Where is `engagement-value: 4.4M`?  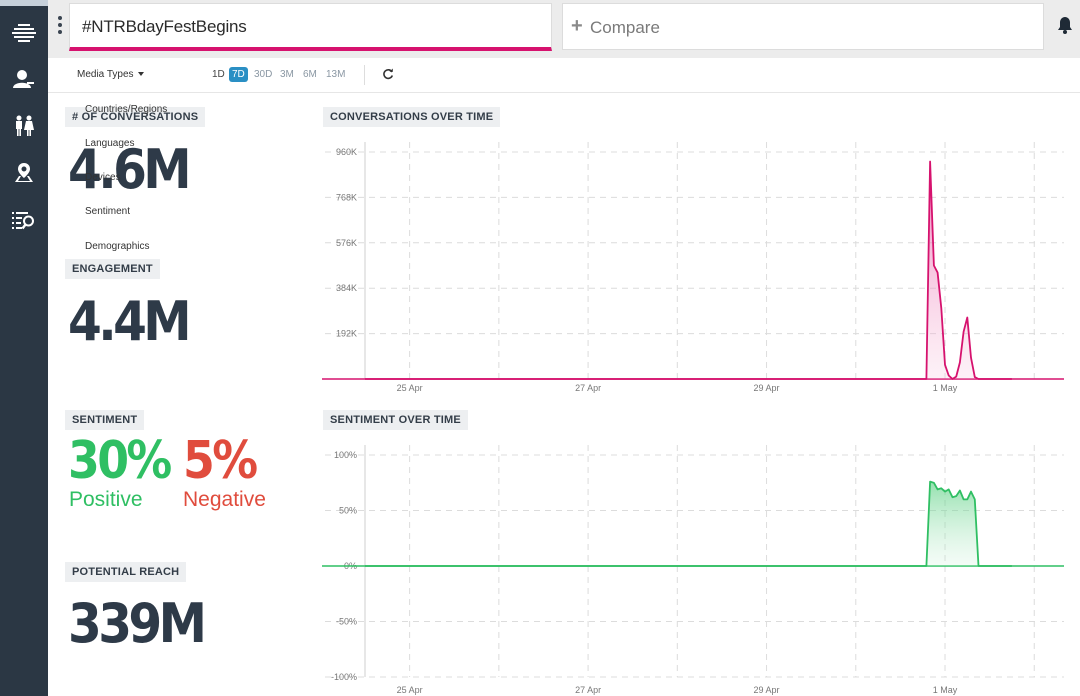 engagement-value: 4.4M is located at coordinates (130, 321).